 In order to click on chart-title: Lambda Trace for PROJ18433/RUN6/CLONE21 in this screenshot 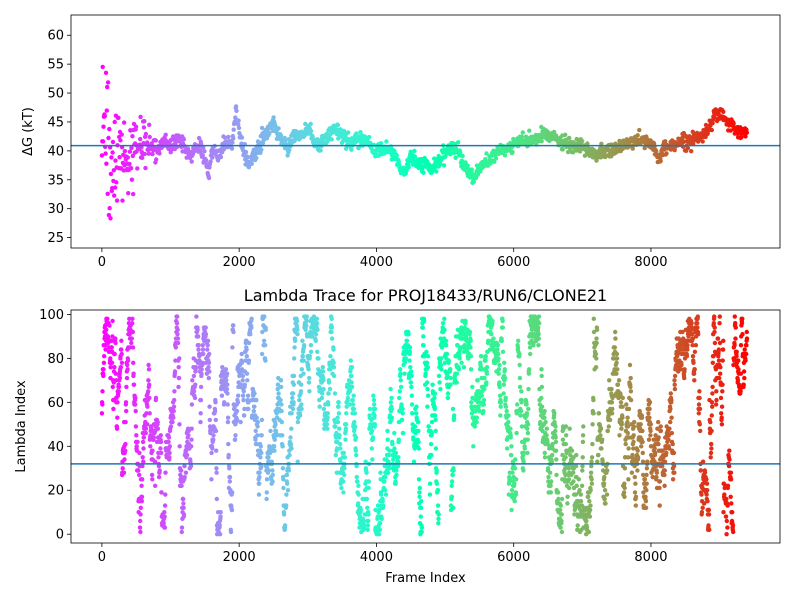, I will do `click(425, 295)`.